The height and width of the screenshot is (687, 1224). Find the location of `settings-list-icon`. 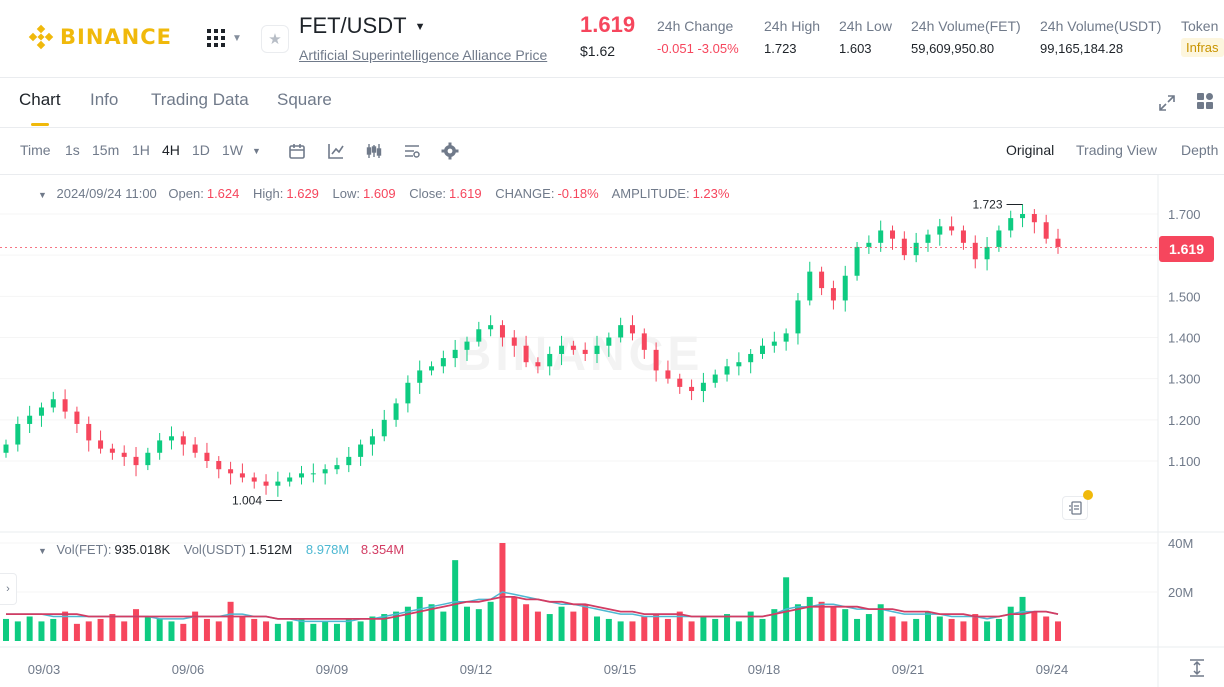

settings-list-icon is located at coordinates (412, 151).